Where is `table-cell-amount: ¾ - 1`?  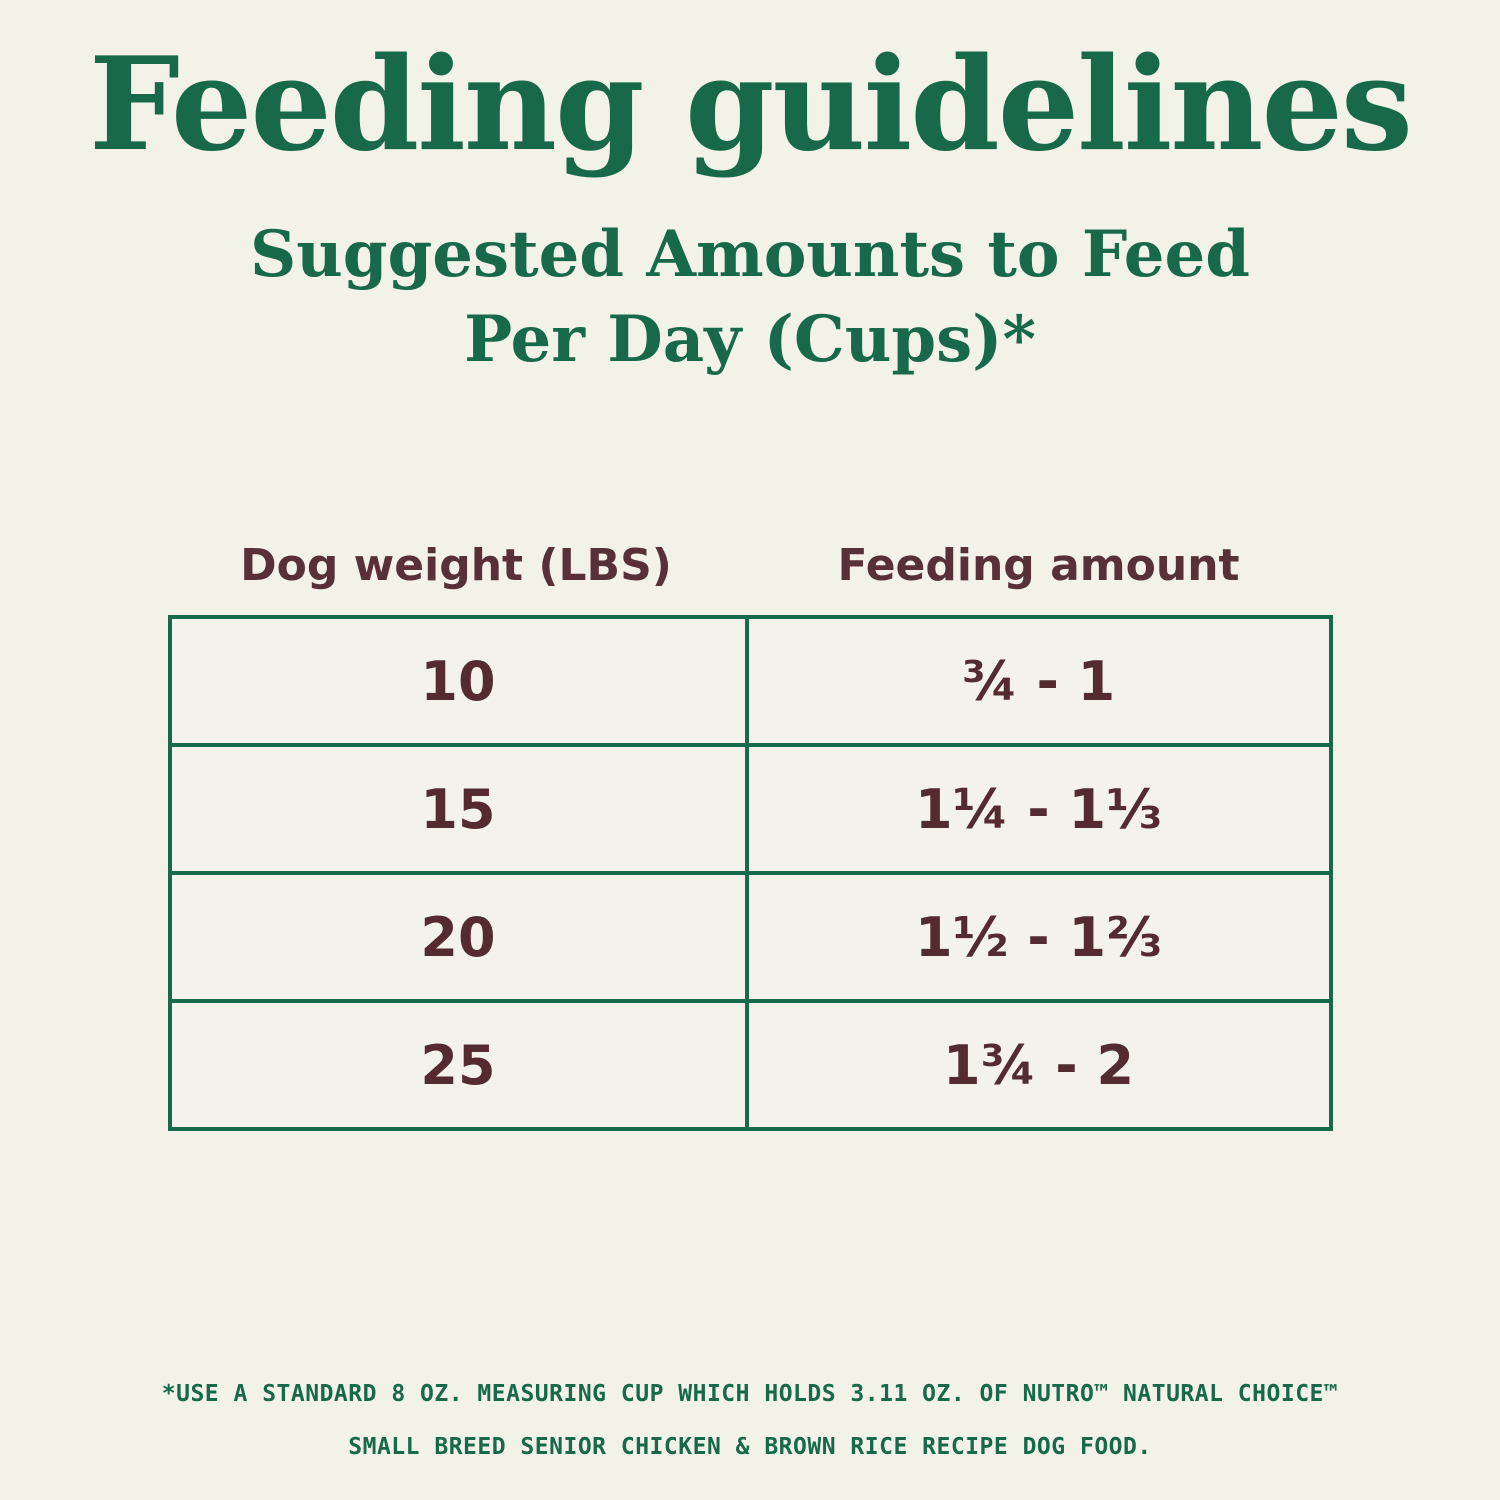 table-cell-amount: ¾ - 1 is located at coordinates (1038, 681).